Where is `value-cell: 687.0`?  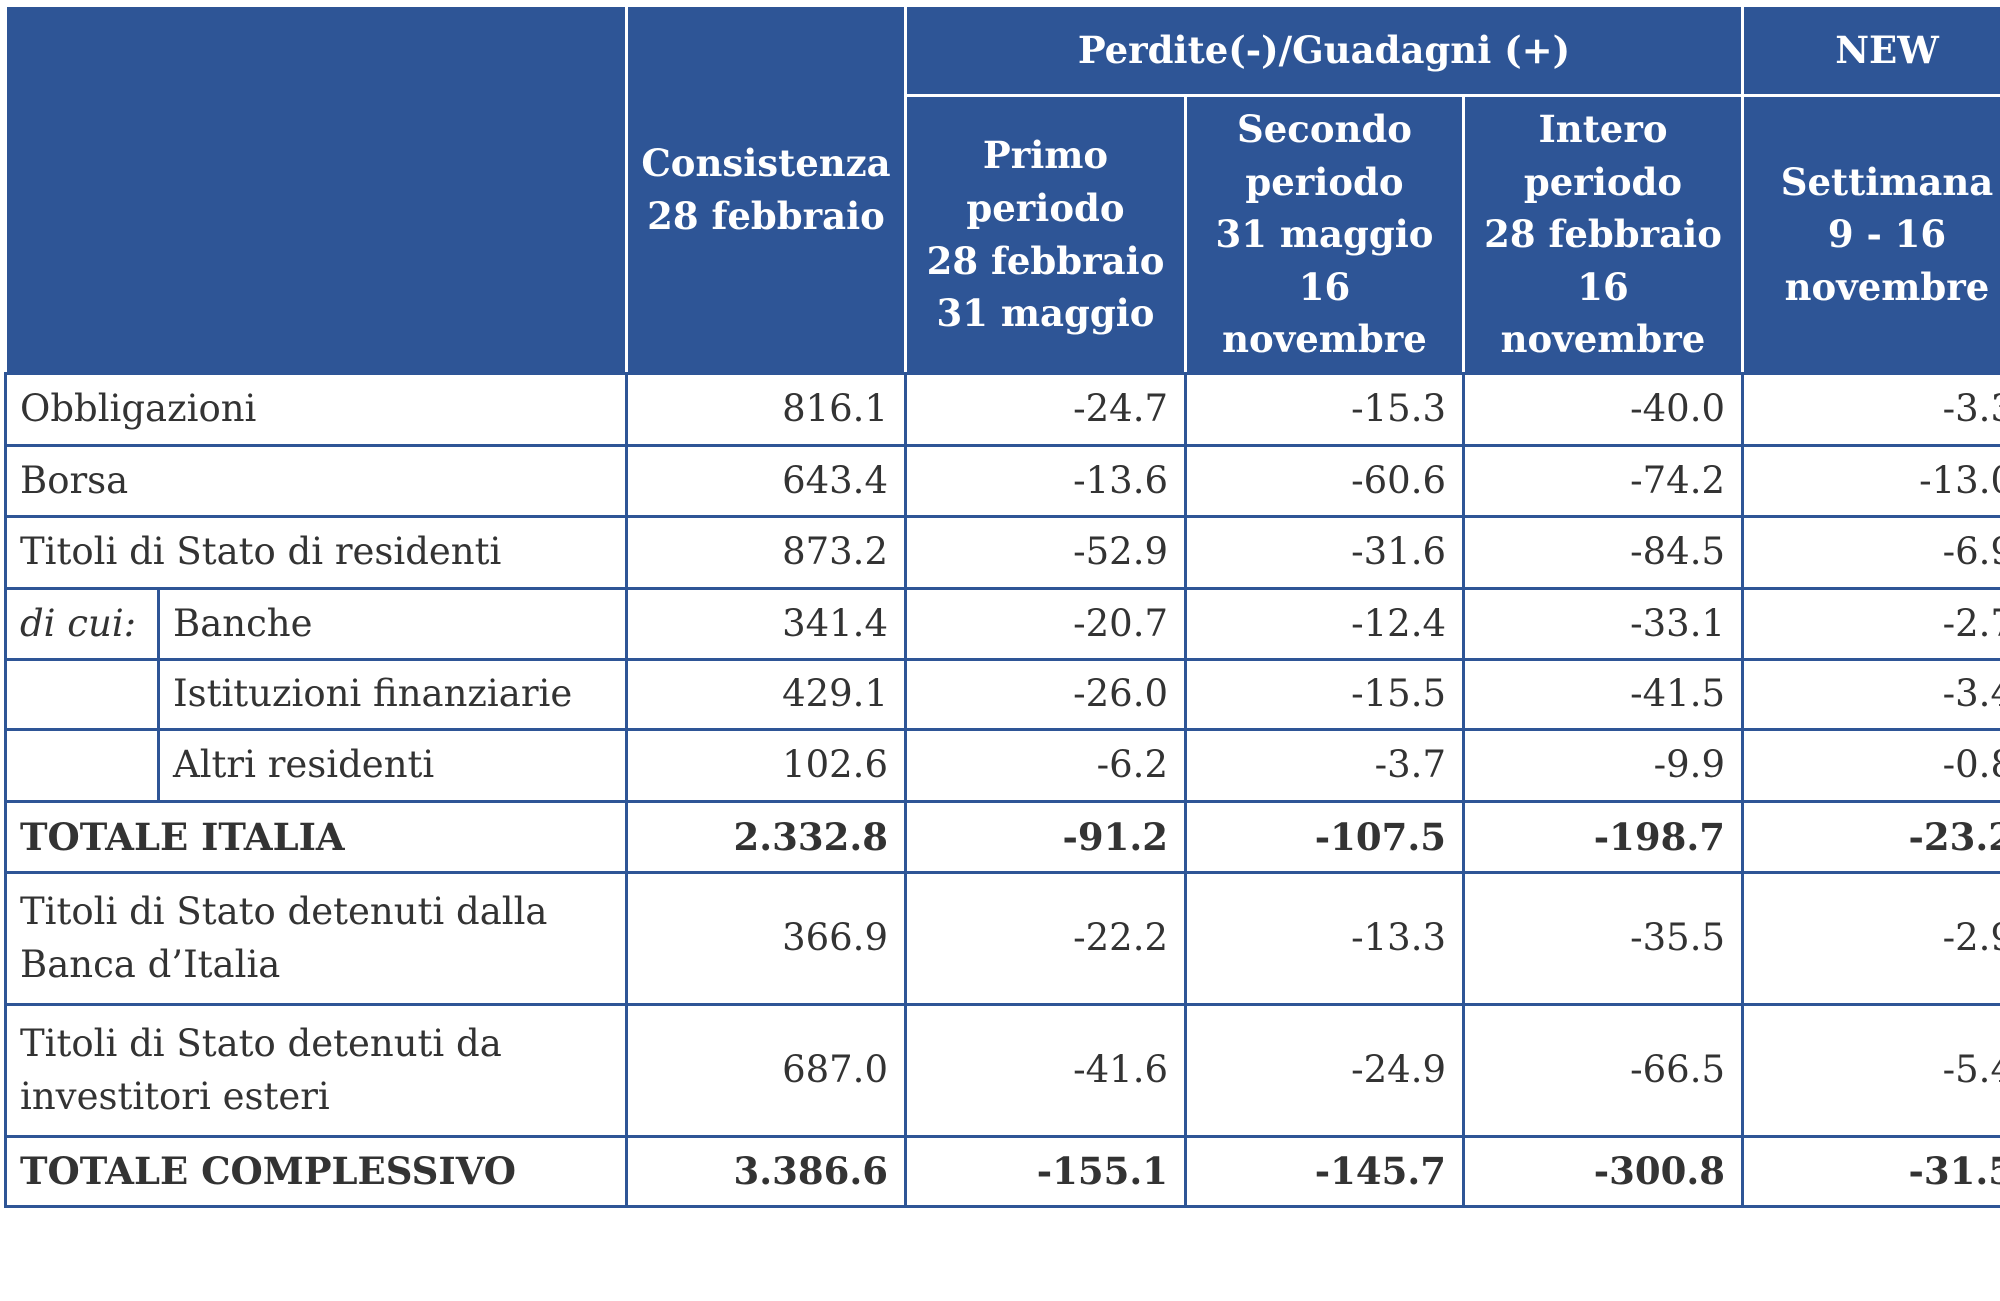
value-cell: 687.0 is located at coordinates (766, 1070).